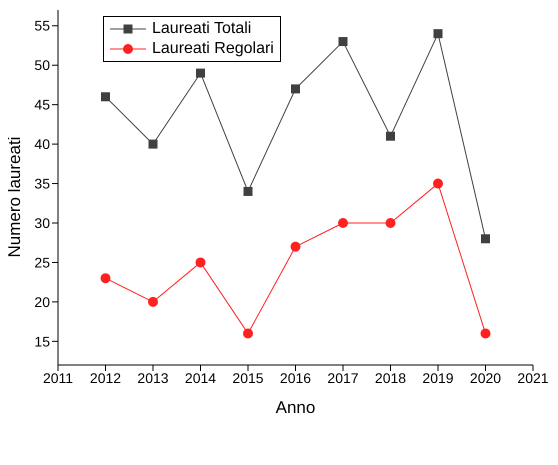 The height and width of the screenshot is (465, 558). What do you see at coordinates (486, 378) in the screenshot?
I see `x-tick-label: 2020` at bounding box center [486, 378].